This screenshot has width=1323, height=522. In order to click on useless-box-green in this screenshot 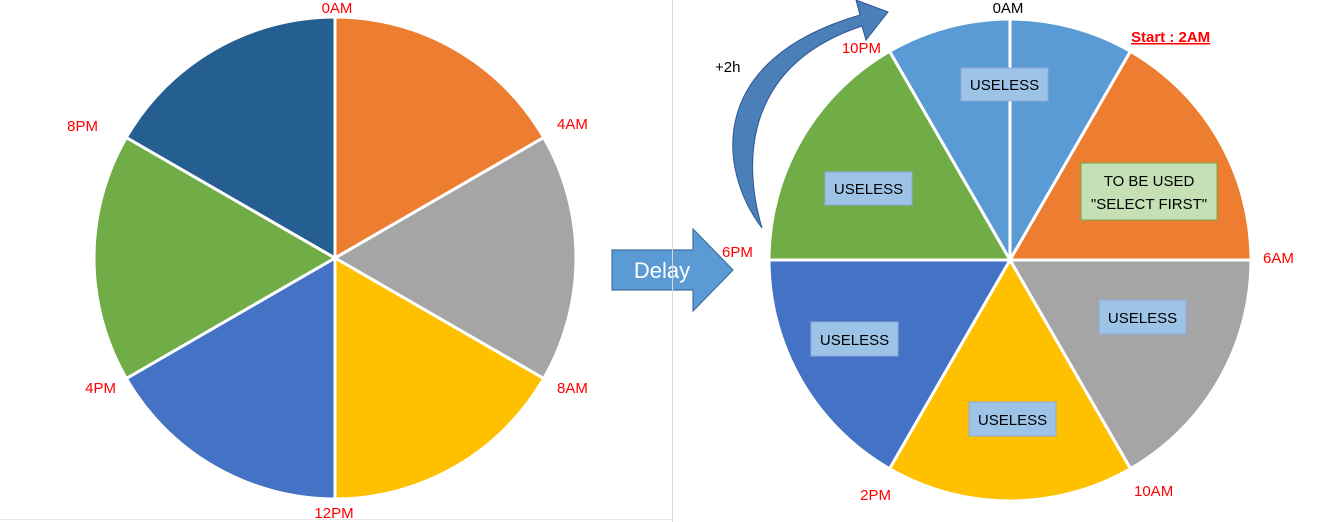, I will do `click(868, 188)`.